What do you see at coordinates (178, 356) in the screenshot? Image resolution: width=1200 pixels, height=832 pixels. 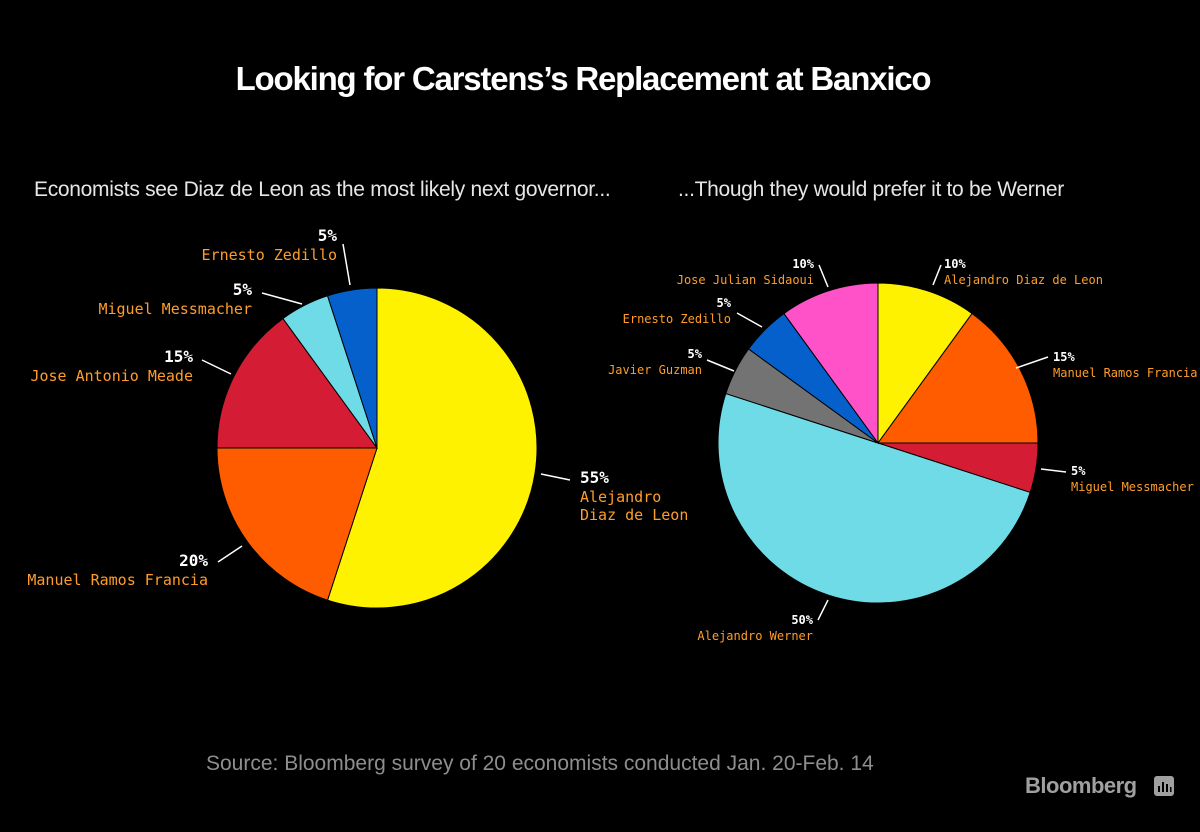 I see `left-pct-label-jose-antonio-meade: 15%` at bounding box center [178, 356].